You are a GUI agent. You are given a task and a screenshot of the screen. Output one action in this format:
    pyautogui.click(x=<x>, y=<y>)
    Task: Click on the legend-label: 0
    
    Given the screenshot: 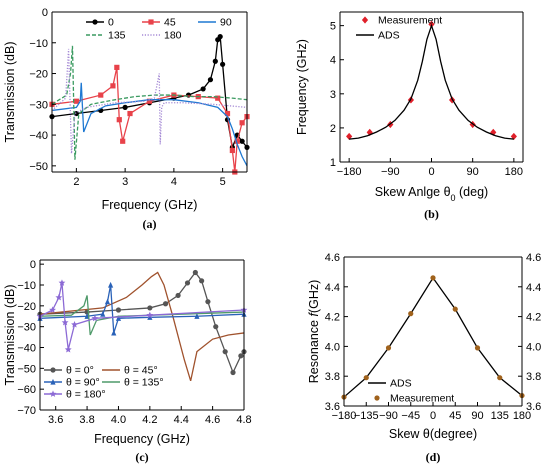 What is the action you would take?
    pyautogui.click(x=111, y=23)
    